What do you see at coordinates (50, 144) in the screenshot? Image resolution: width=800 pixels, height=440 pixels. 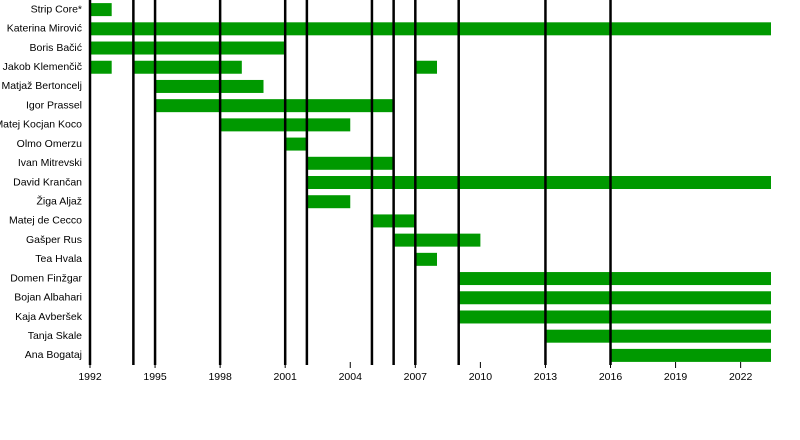 I see `row-label: Olmo Omerzu` at bounding box center [50, 144].